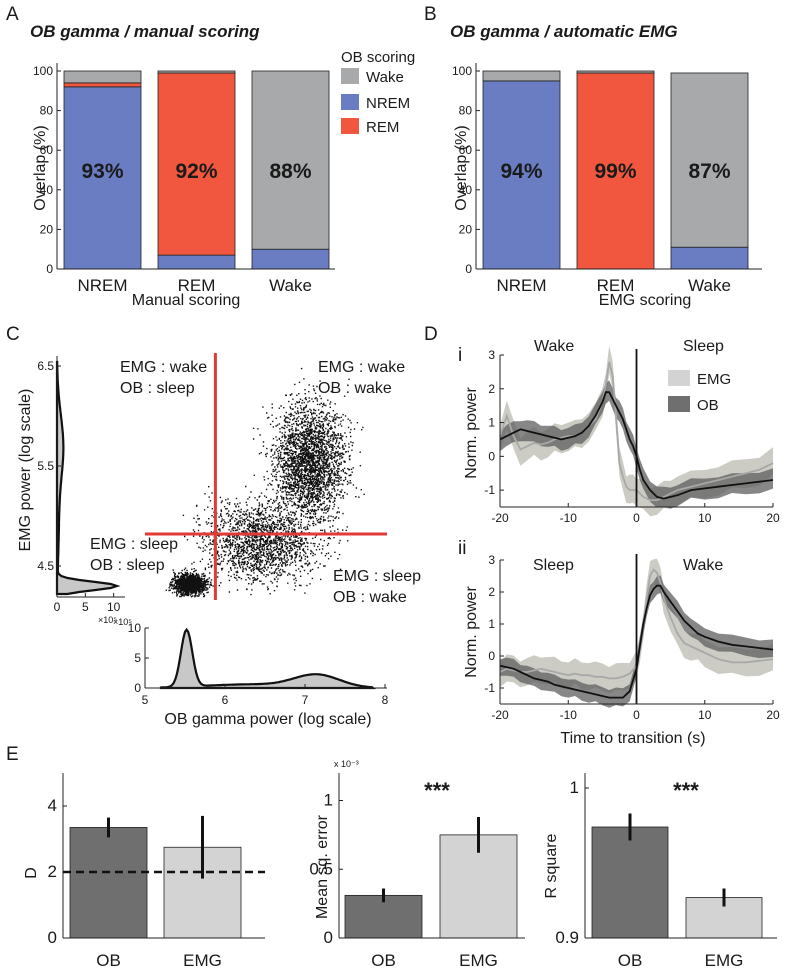 The image size is (785, 971). Describe the element at coordinates (134, 555) in the screenshot. I see `quadrant-label-bl: EMG : sleep OB : sleep` at that location.